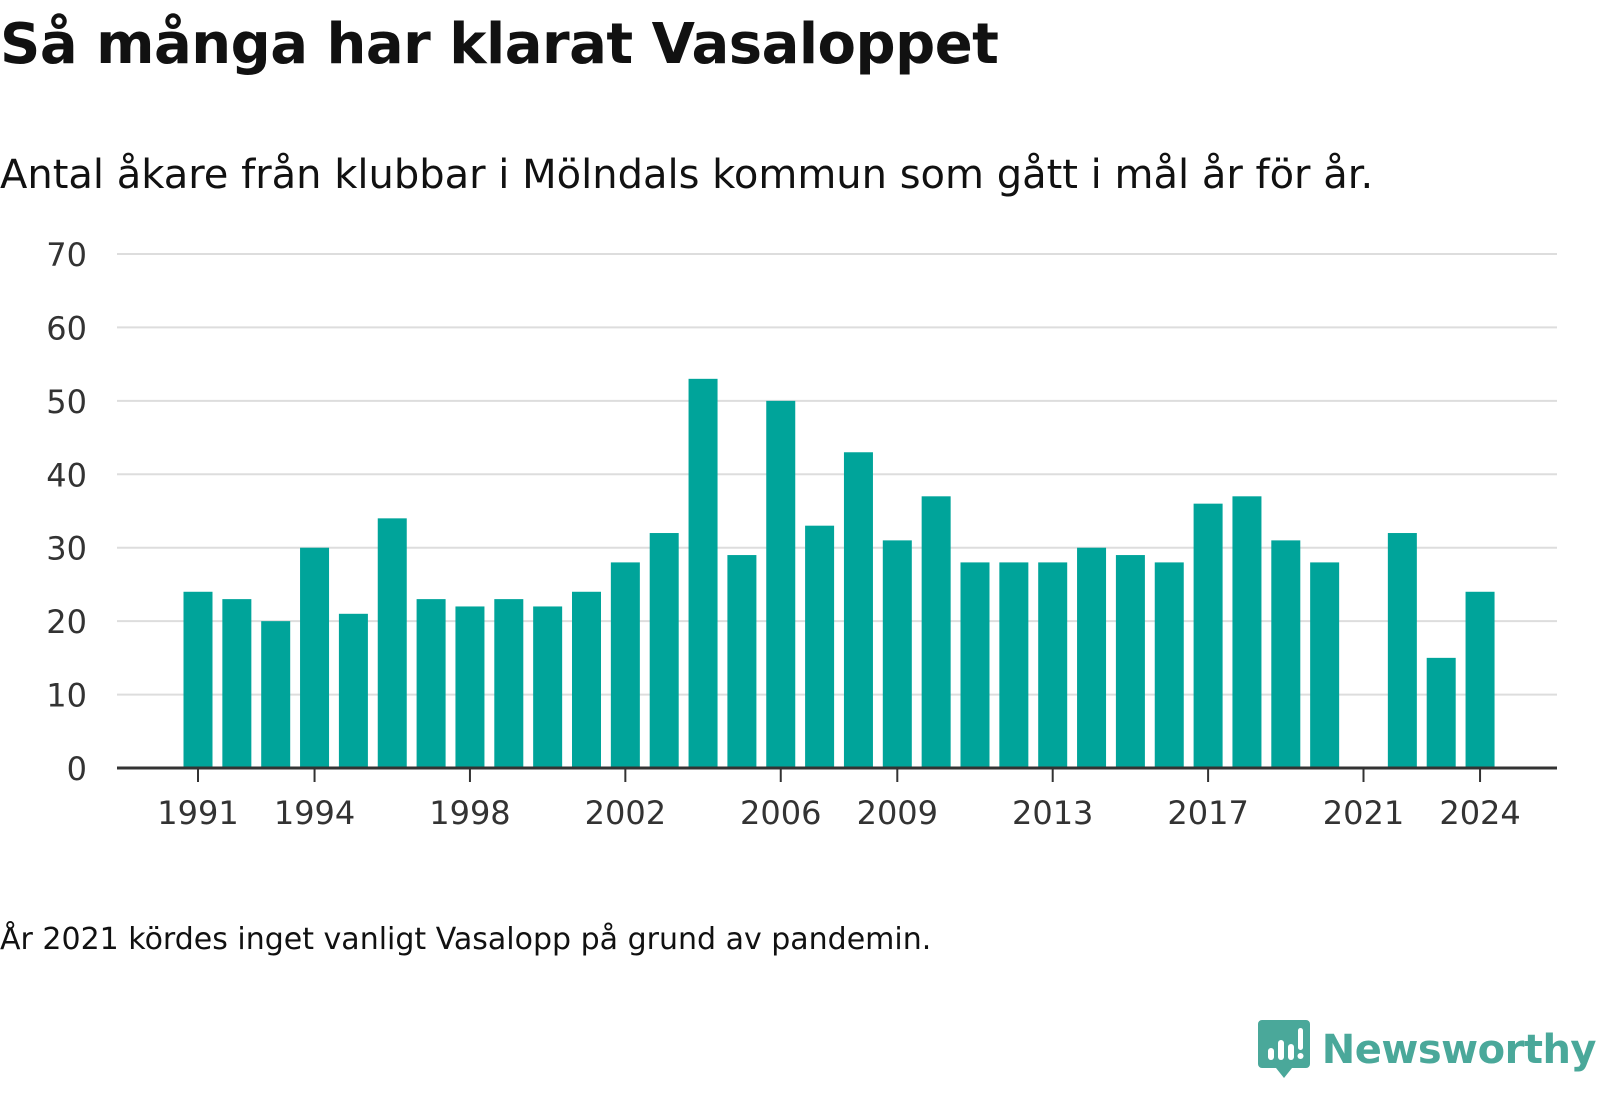  Describe the element at coordinates (66, 549) in the screenshot. I see `y-tick-label-30: 30` at that location.